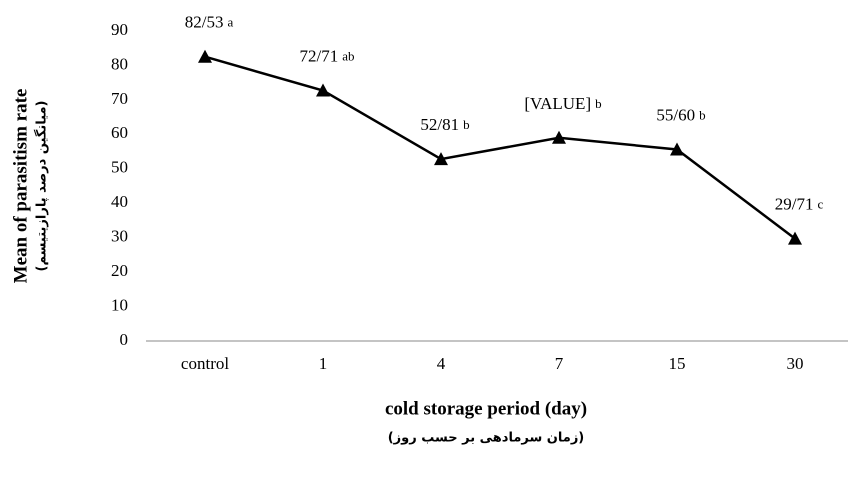 The image size is (848, 478). Describe the element at coordinates (794, 204) in the screenshot. I see `value-label: 29/71` at that location.